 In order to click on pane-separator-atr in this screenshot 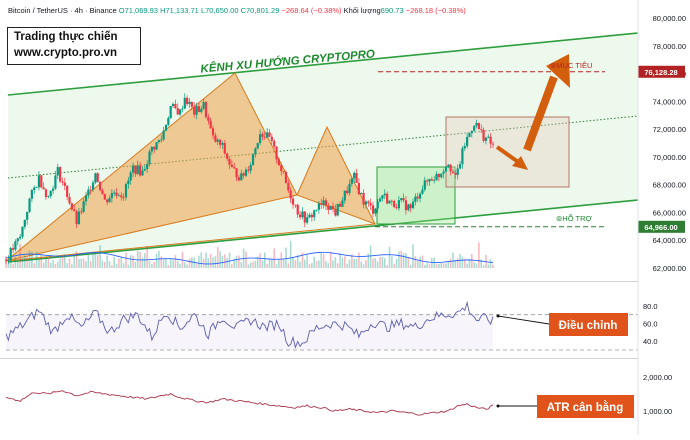, I will do `click(319, 358)`.